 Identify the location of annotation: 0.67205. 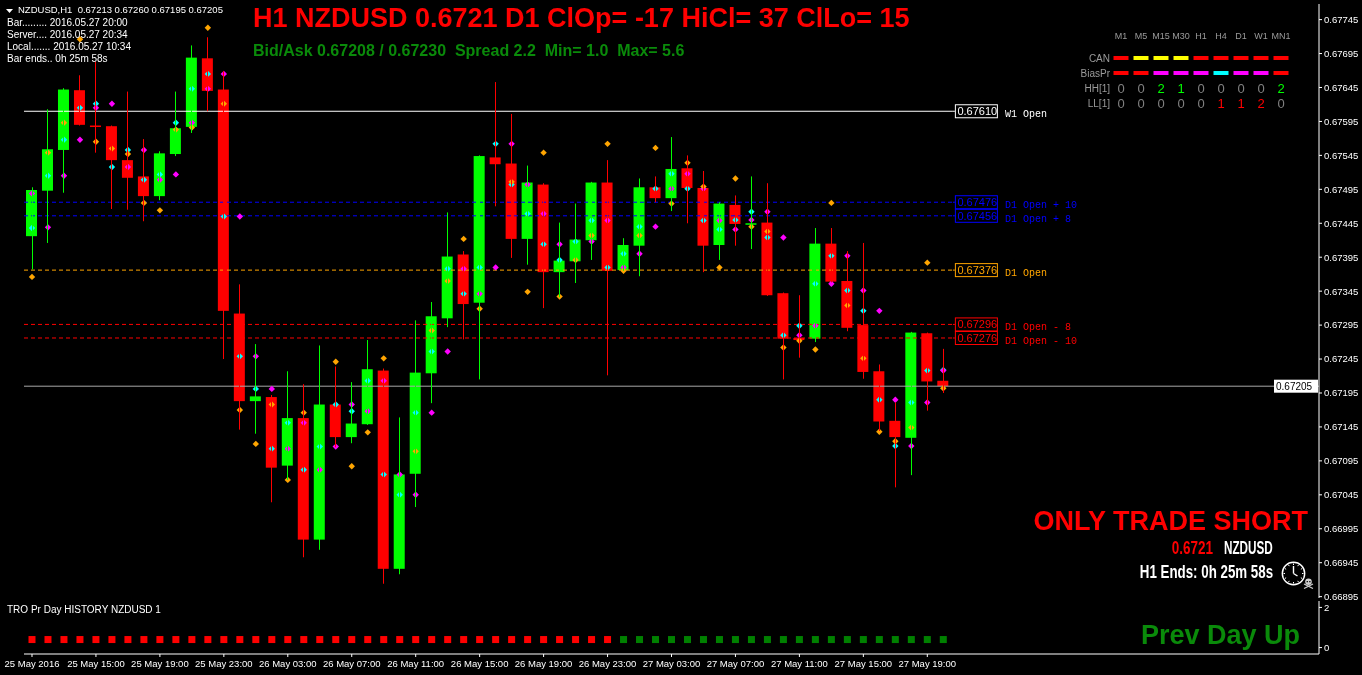
(1294, 387).